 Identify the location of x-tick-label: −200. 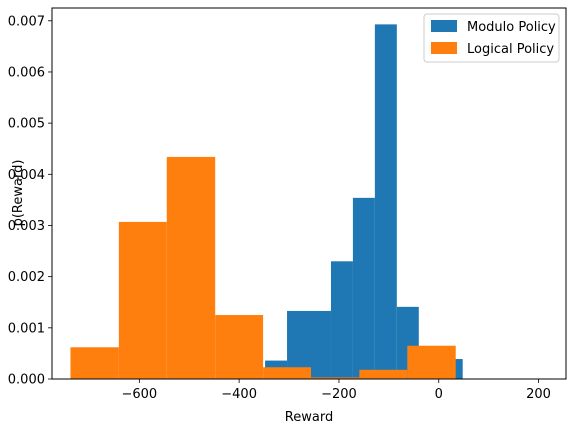
(339, 394).